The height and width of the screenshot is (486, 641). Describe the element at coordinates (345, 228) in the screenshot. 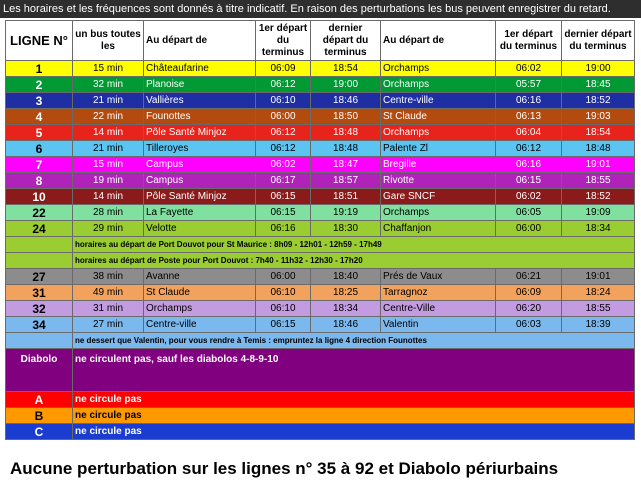

I see `last-departure: 18:30` at that location.